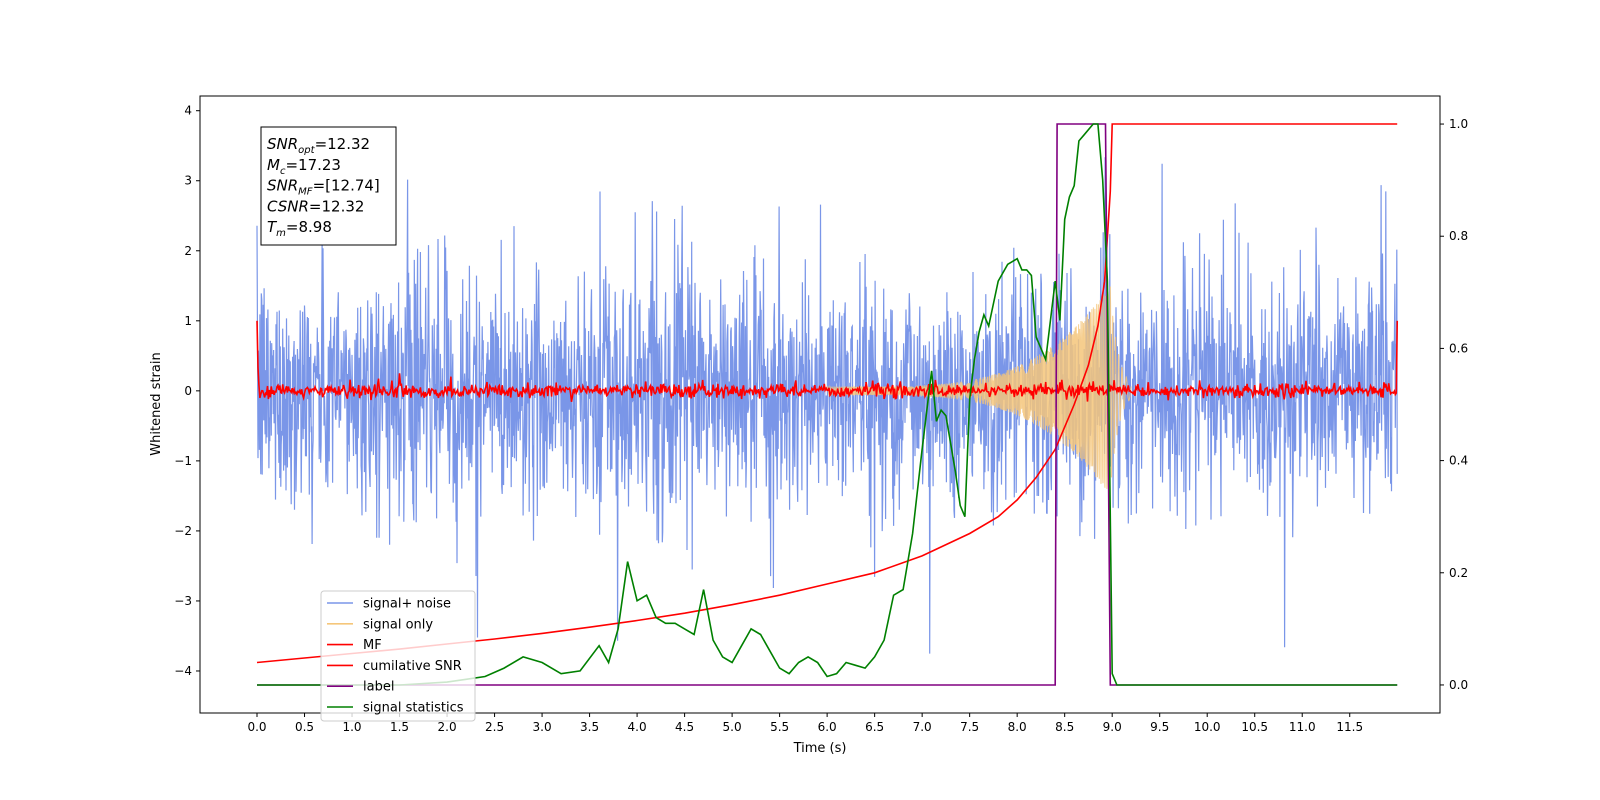 The height and width of the screenshot is (800, 1600). What do you see at coordinates (1017, 727) in the screenshot?
I see `x-tick-label: 8.0` at bounding box center [1017, 727].